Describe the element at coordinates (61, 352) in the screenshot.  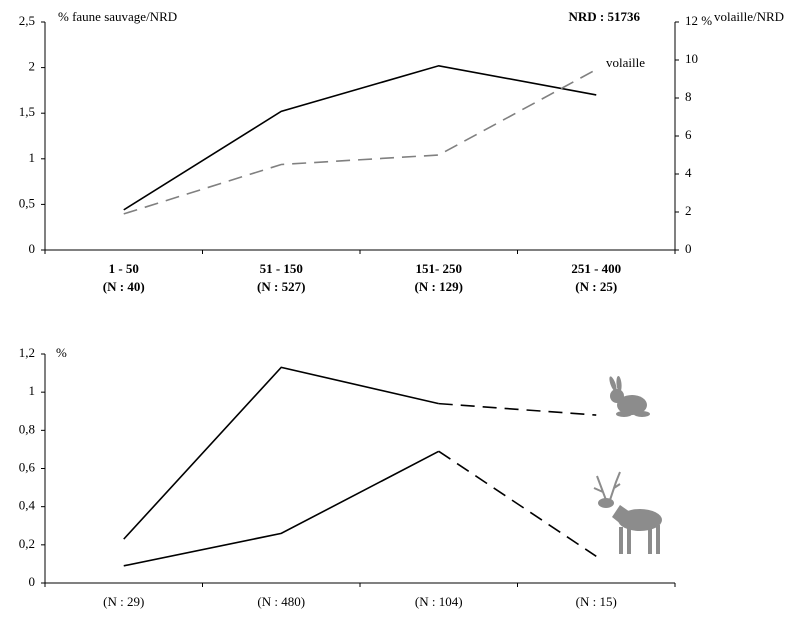
I see `y-axis-label: %` at that location.